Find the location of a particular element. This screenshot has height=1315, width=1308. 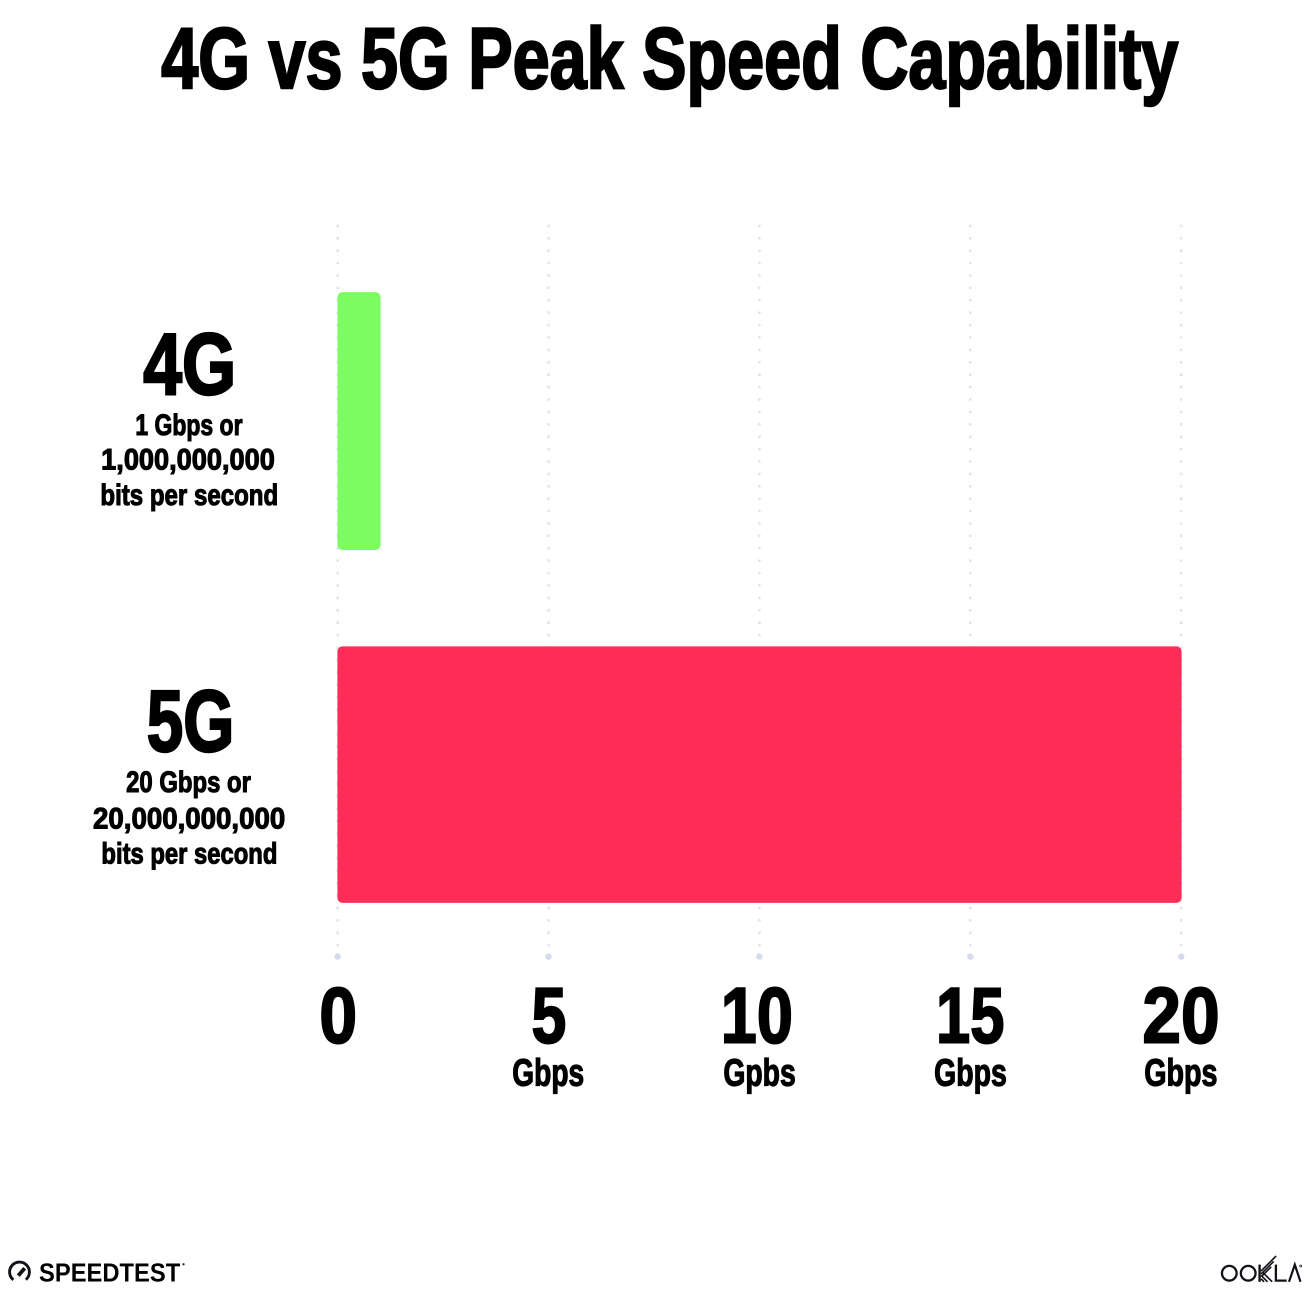

svg-text: 20 is located at coordinates (1180, 1015).